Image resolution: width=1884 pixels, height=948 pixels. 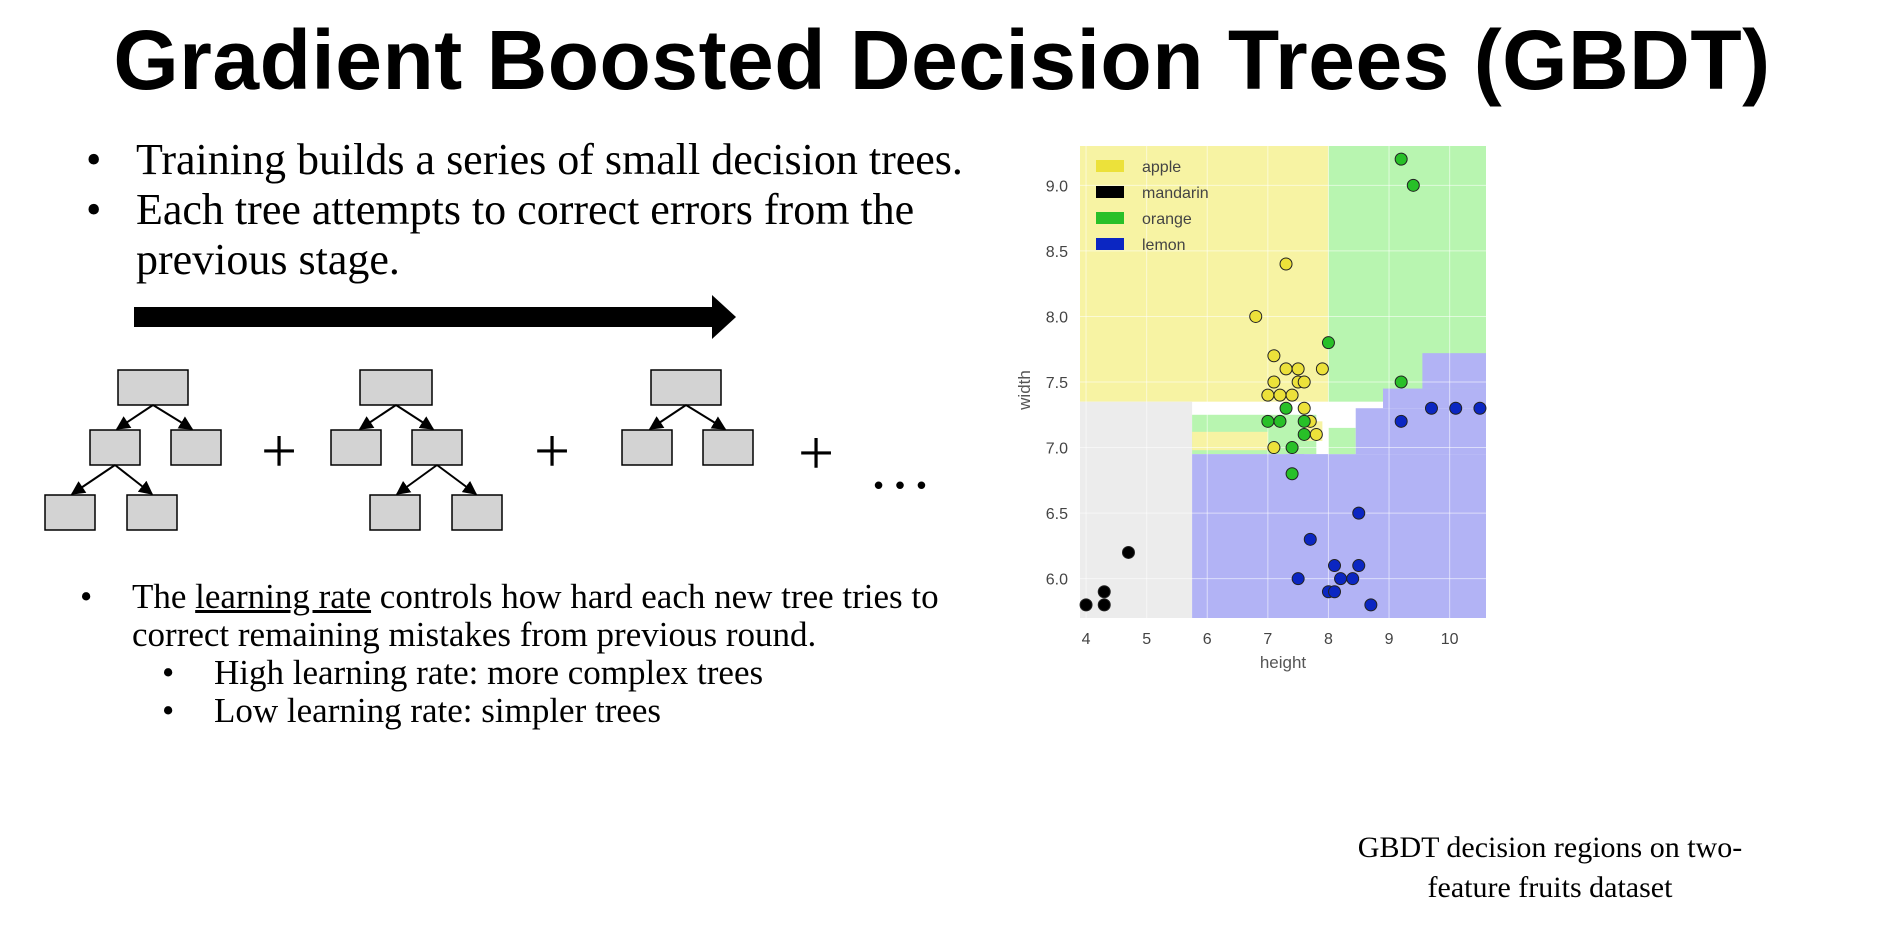 What do you see at coordinates (1267, 639) in the screenshot?
I see `x-tick-label: 7` at bounding box center [1267, 639].